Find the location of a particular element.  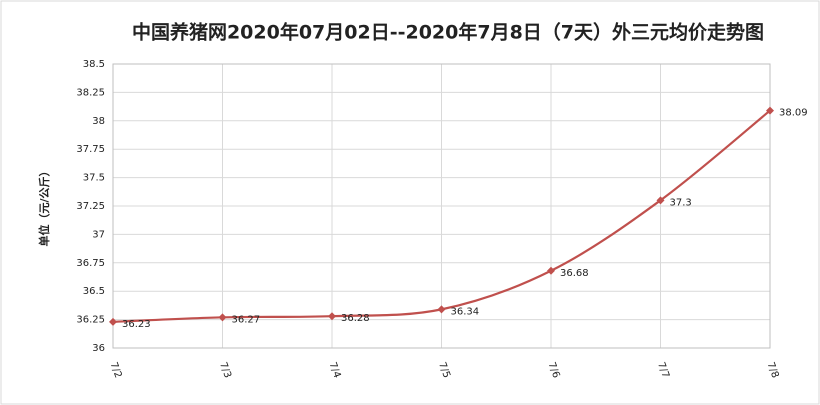

data-label: 36.28 is located at coordinates (355, 318).